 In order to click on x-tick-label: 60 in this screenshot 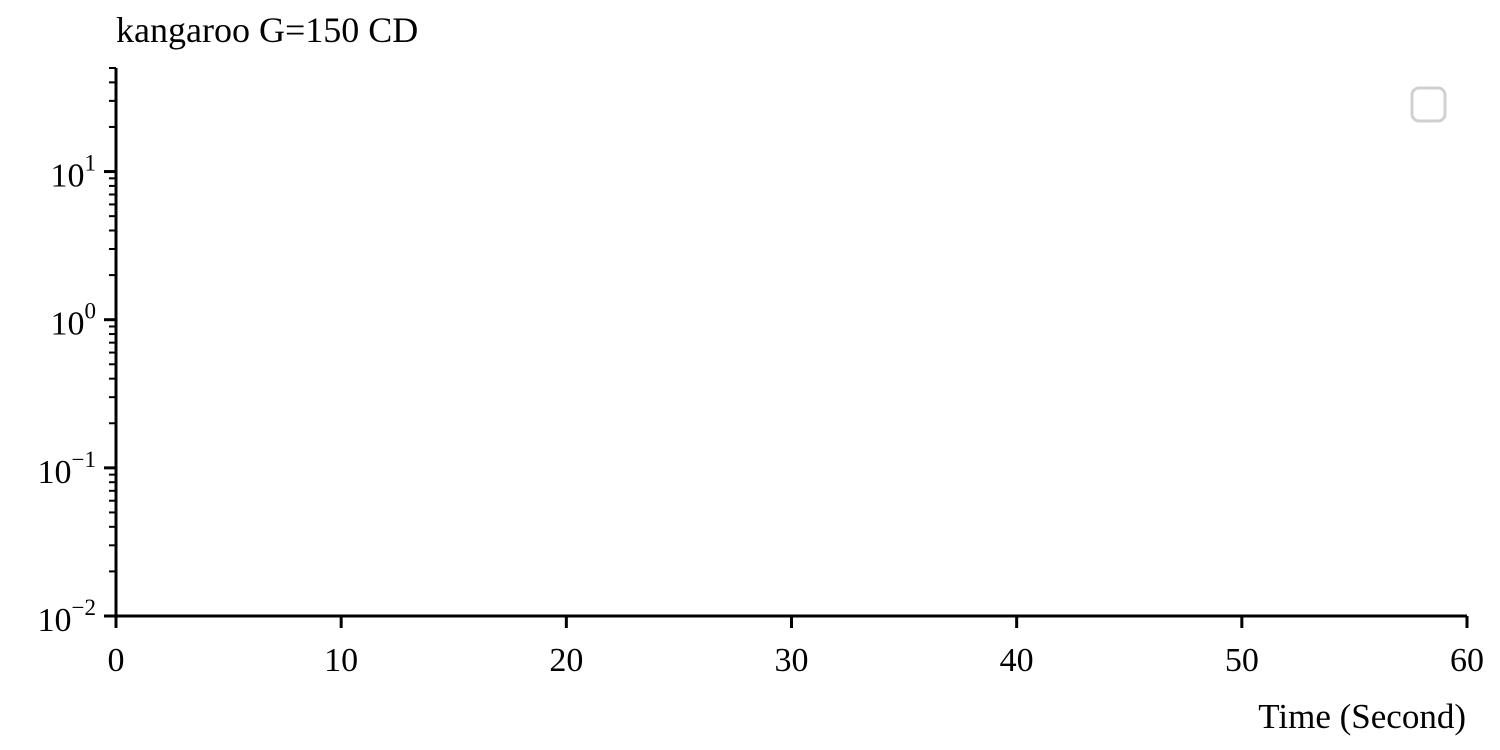, I will do `click(1467, 660)`.